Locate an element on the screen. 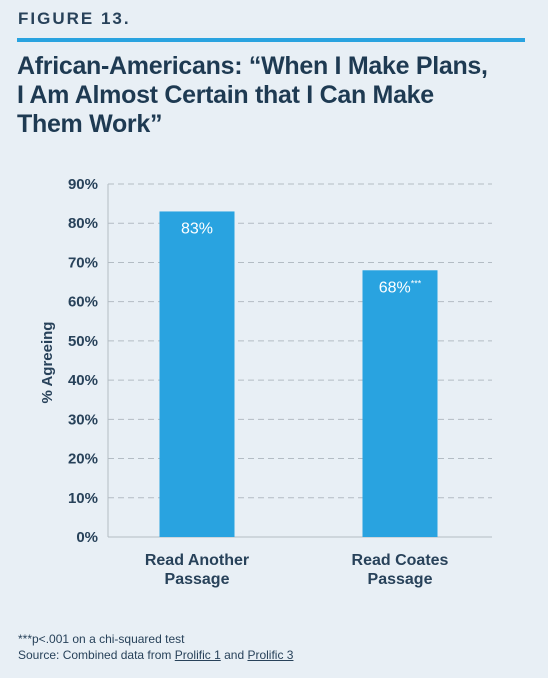  y-tick-label: 20% is located at coordinates (83, 459).